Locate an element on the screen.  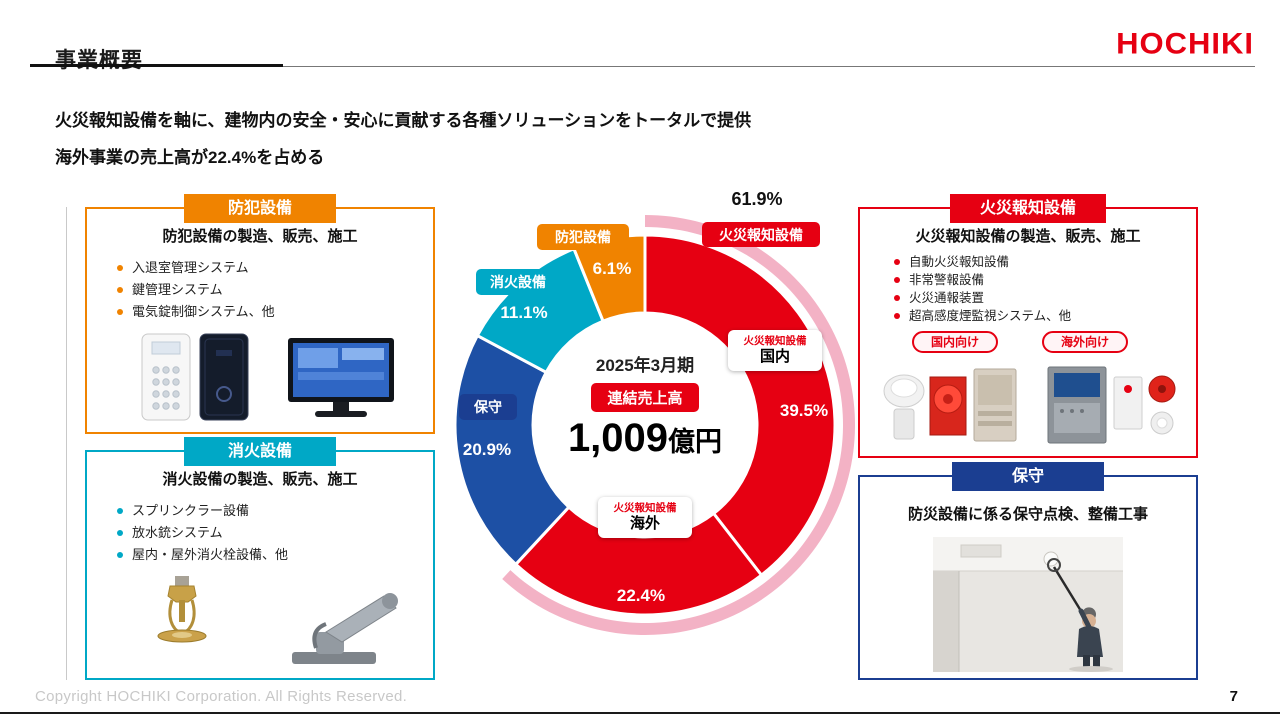
bullet-text: 自動火災報知設備 is located at coordinates (959, 262).